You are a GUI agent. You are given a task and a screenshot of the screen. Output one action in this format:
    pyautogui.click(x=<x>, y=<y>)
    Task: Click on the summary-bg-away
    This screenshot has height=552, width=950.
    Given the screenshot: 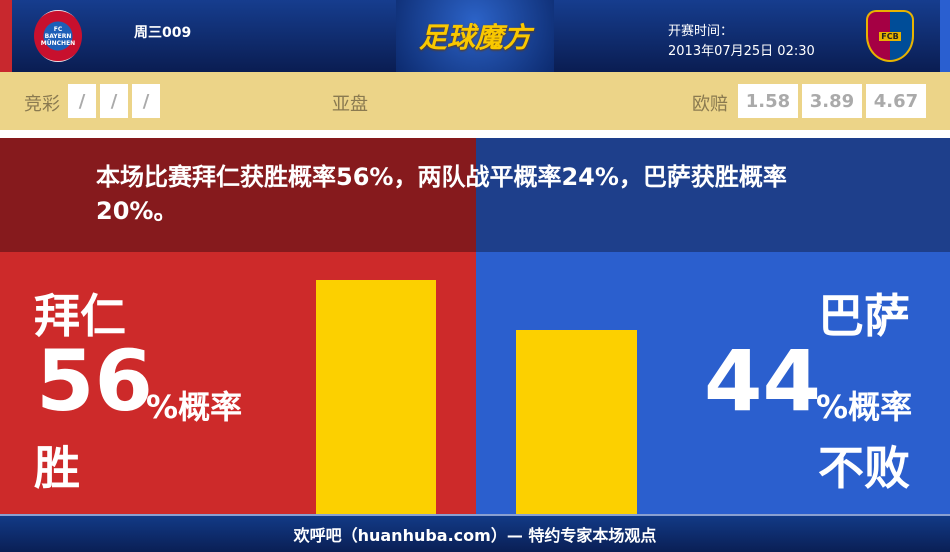 What is the action you would take?
    pyautogui.click(x=713, y=195)
    